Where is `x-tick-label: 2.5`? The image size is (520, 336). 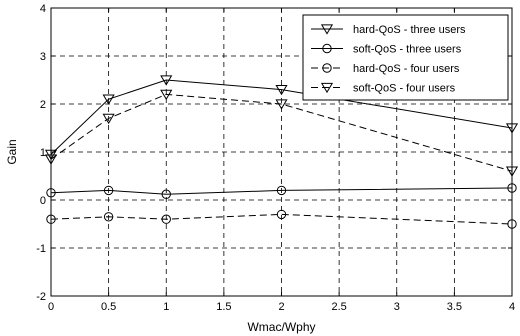 x-tick-label: 2.5 is located at coordinates (338, 307).